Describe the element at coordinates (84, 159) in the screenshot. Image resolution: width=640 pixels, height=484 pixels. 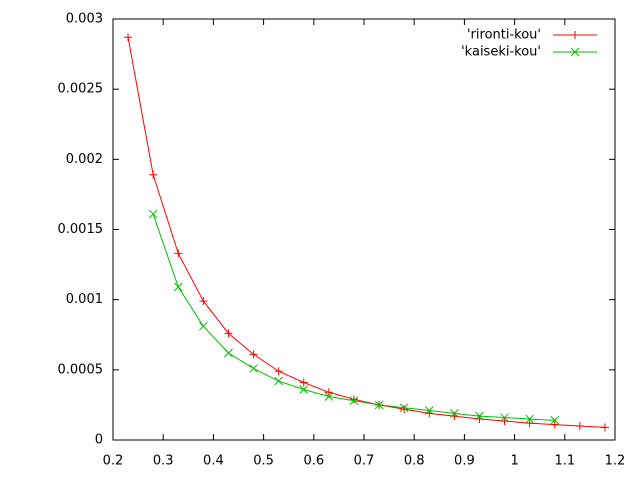
I see `y-tick-label: 0.002` at that location.